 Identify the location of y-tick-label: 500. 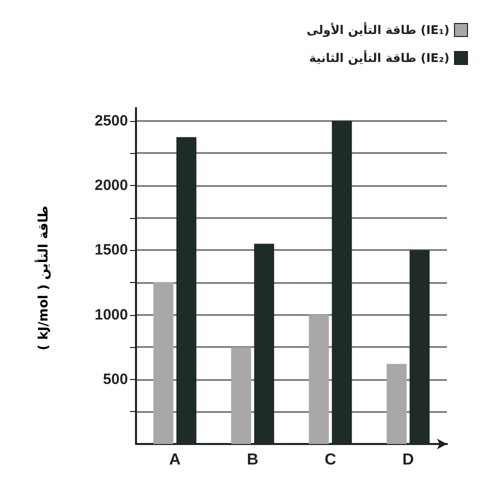
(115, 379).